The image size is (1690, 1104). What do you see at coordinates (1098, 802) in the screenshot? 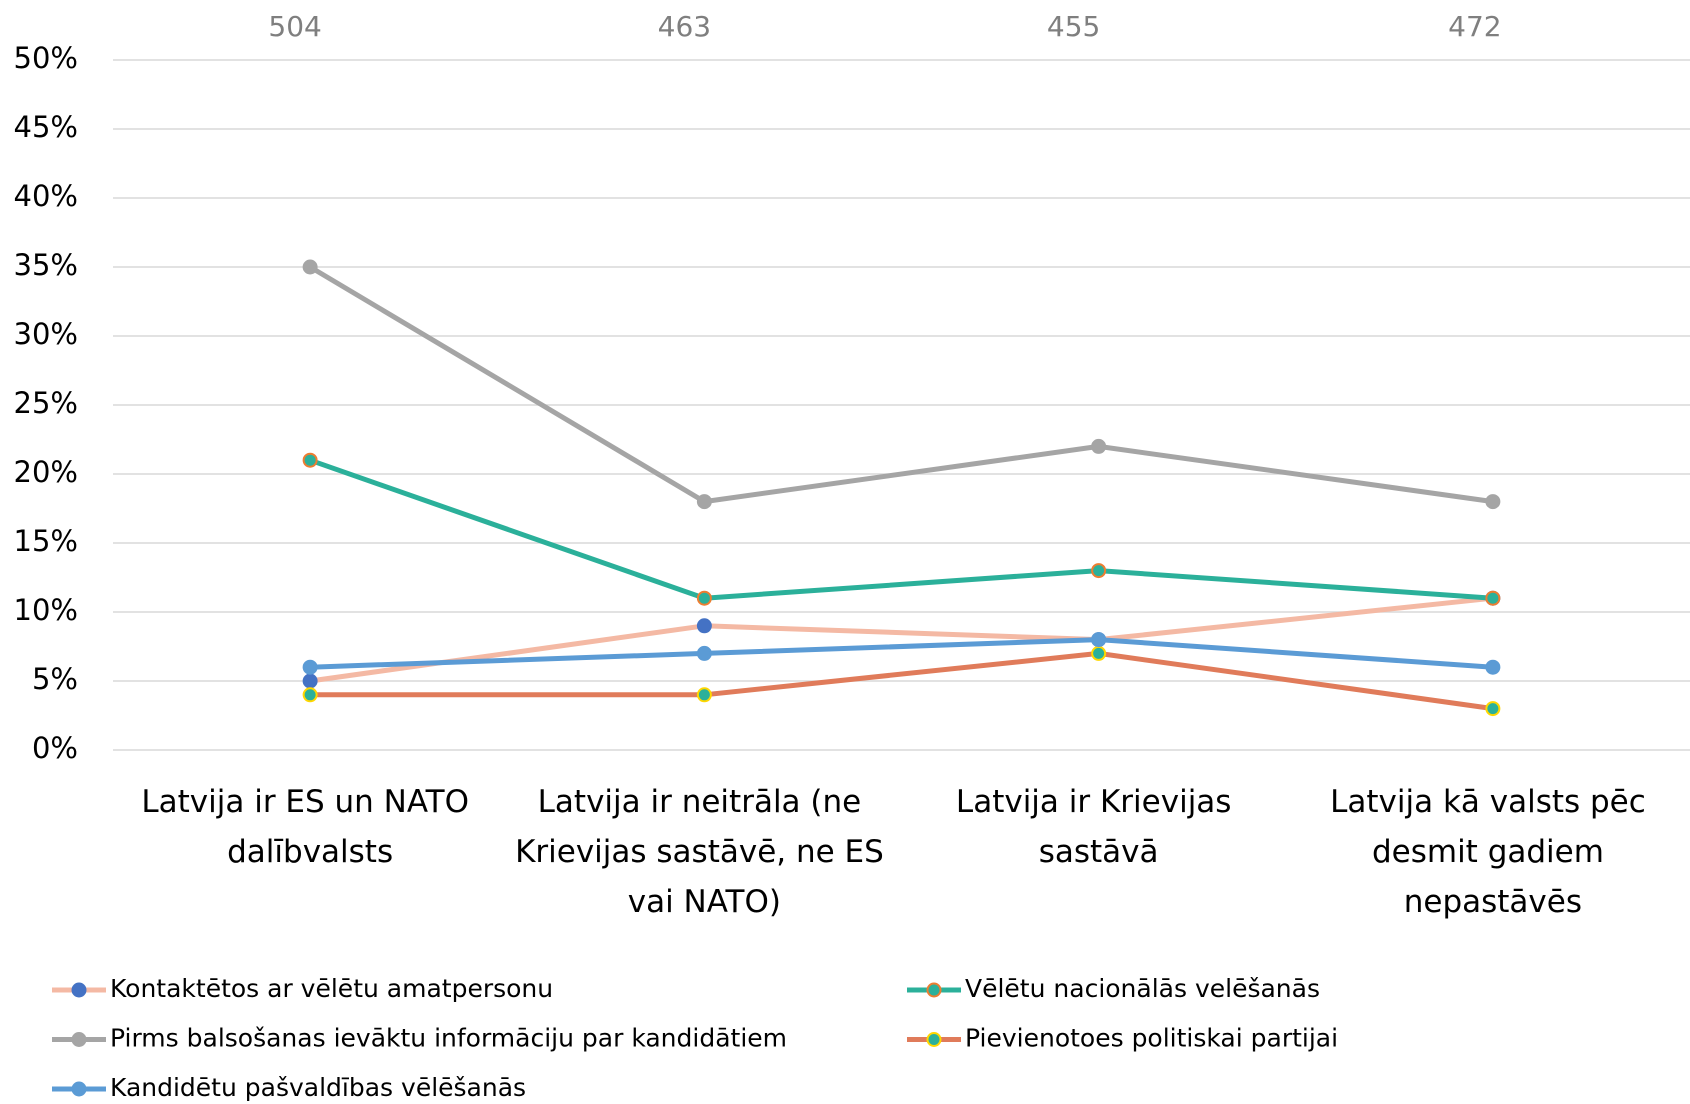
I see `label-line: Latvija ir Krievijas` at bounding box center [1098, 802].